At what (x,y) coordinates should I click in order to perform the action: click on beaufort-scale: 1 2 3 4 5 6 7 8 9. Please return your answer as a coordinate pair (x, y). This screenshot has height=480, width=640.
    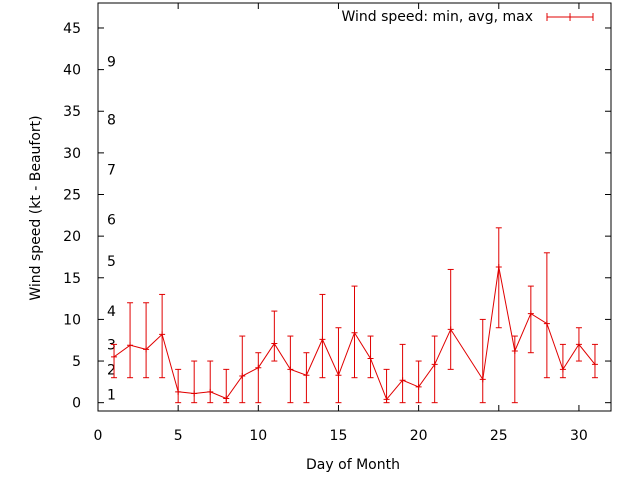
    Looking at the image, I should click on (111, 228).